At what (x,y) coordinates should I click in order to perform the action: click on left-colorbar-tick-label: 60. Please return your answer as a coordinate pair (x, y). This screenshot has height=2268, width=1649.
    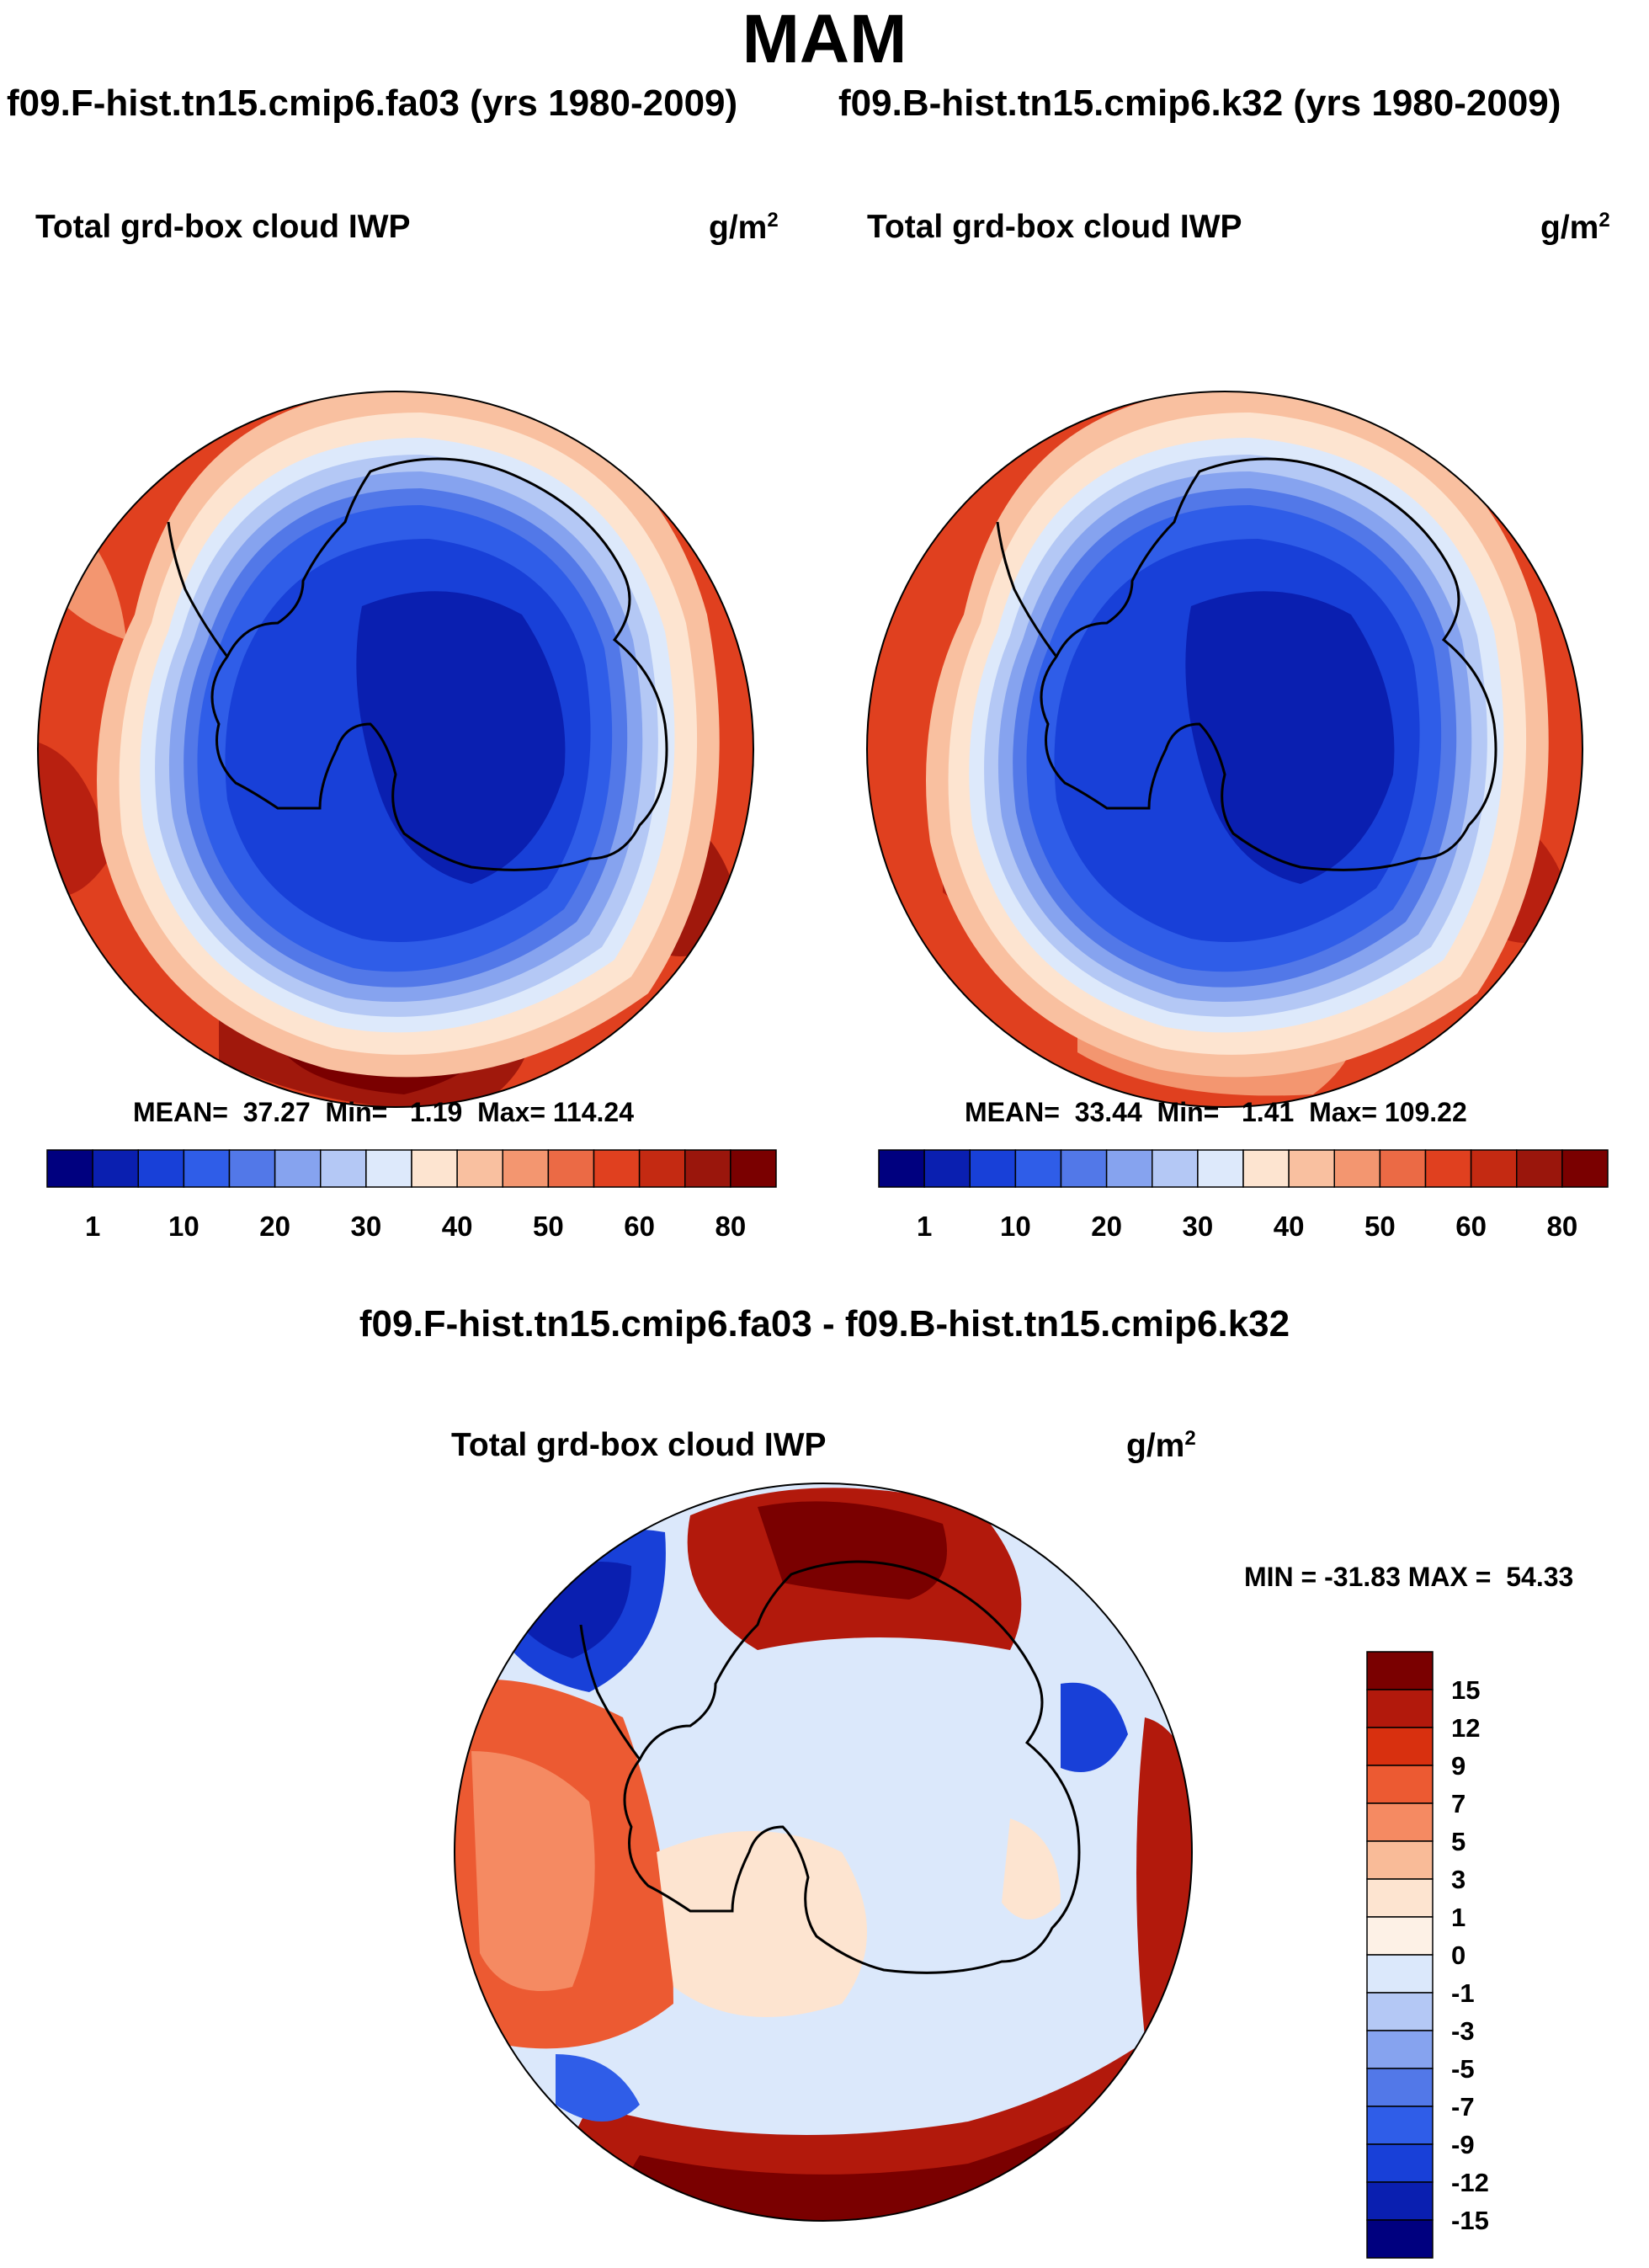
    Looking at the image, I should click on (639, 1226).